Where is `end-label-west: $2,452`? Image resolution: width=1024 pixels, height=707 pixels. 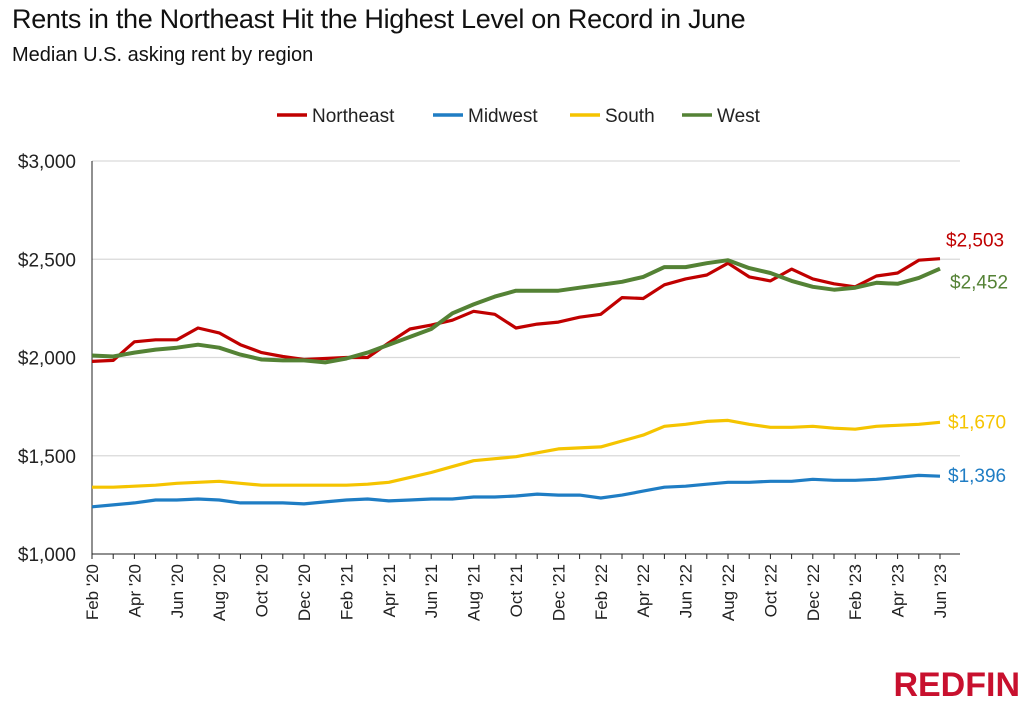
end-label-west: $2,452 is located at coordinates (979, 283).